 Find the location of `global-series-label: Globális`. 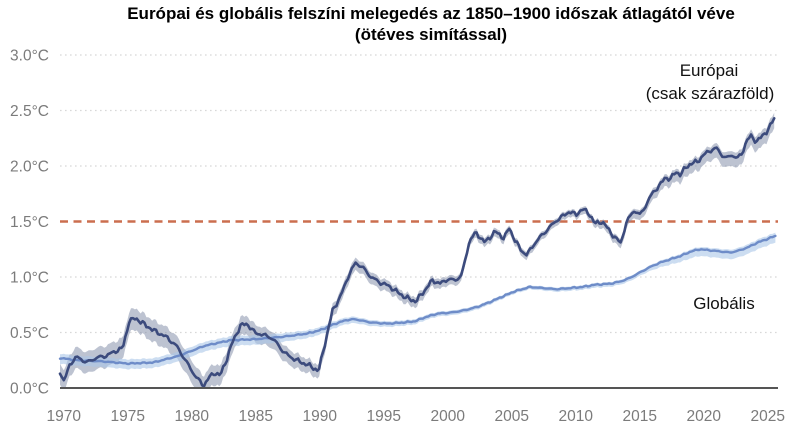

global-series-label: Globális is located at coordinates (723, 303).